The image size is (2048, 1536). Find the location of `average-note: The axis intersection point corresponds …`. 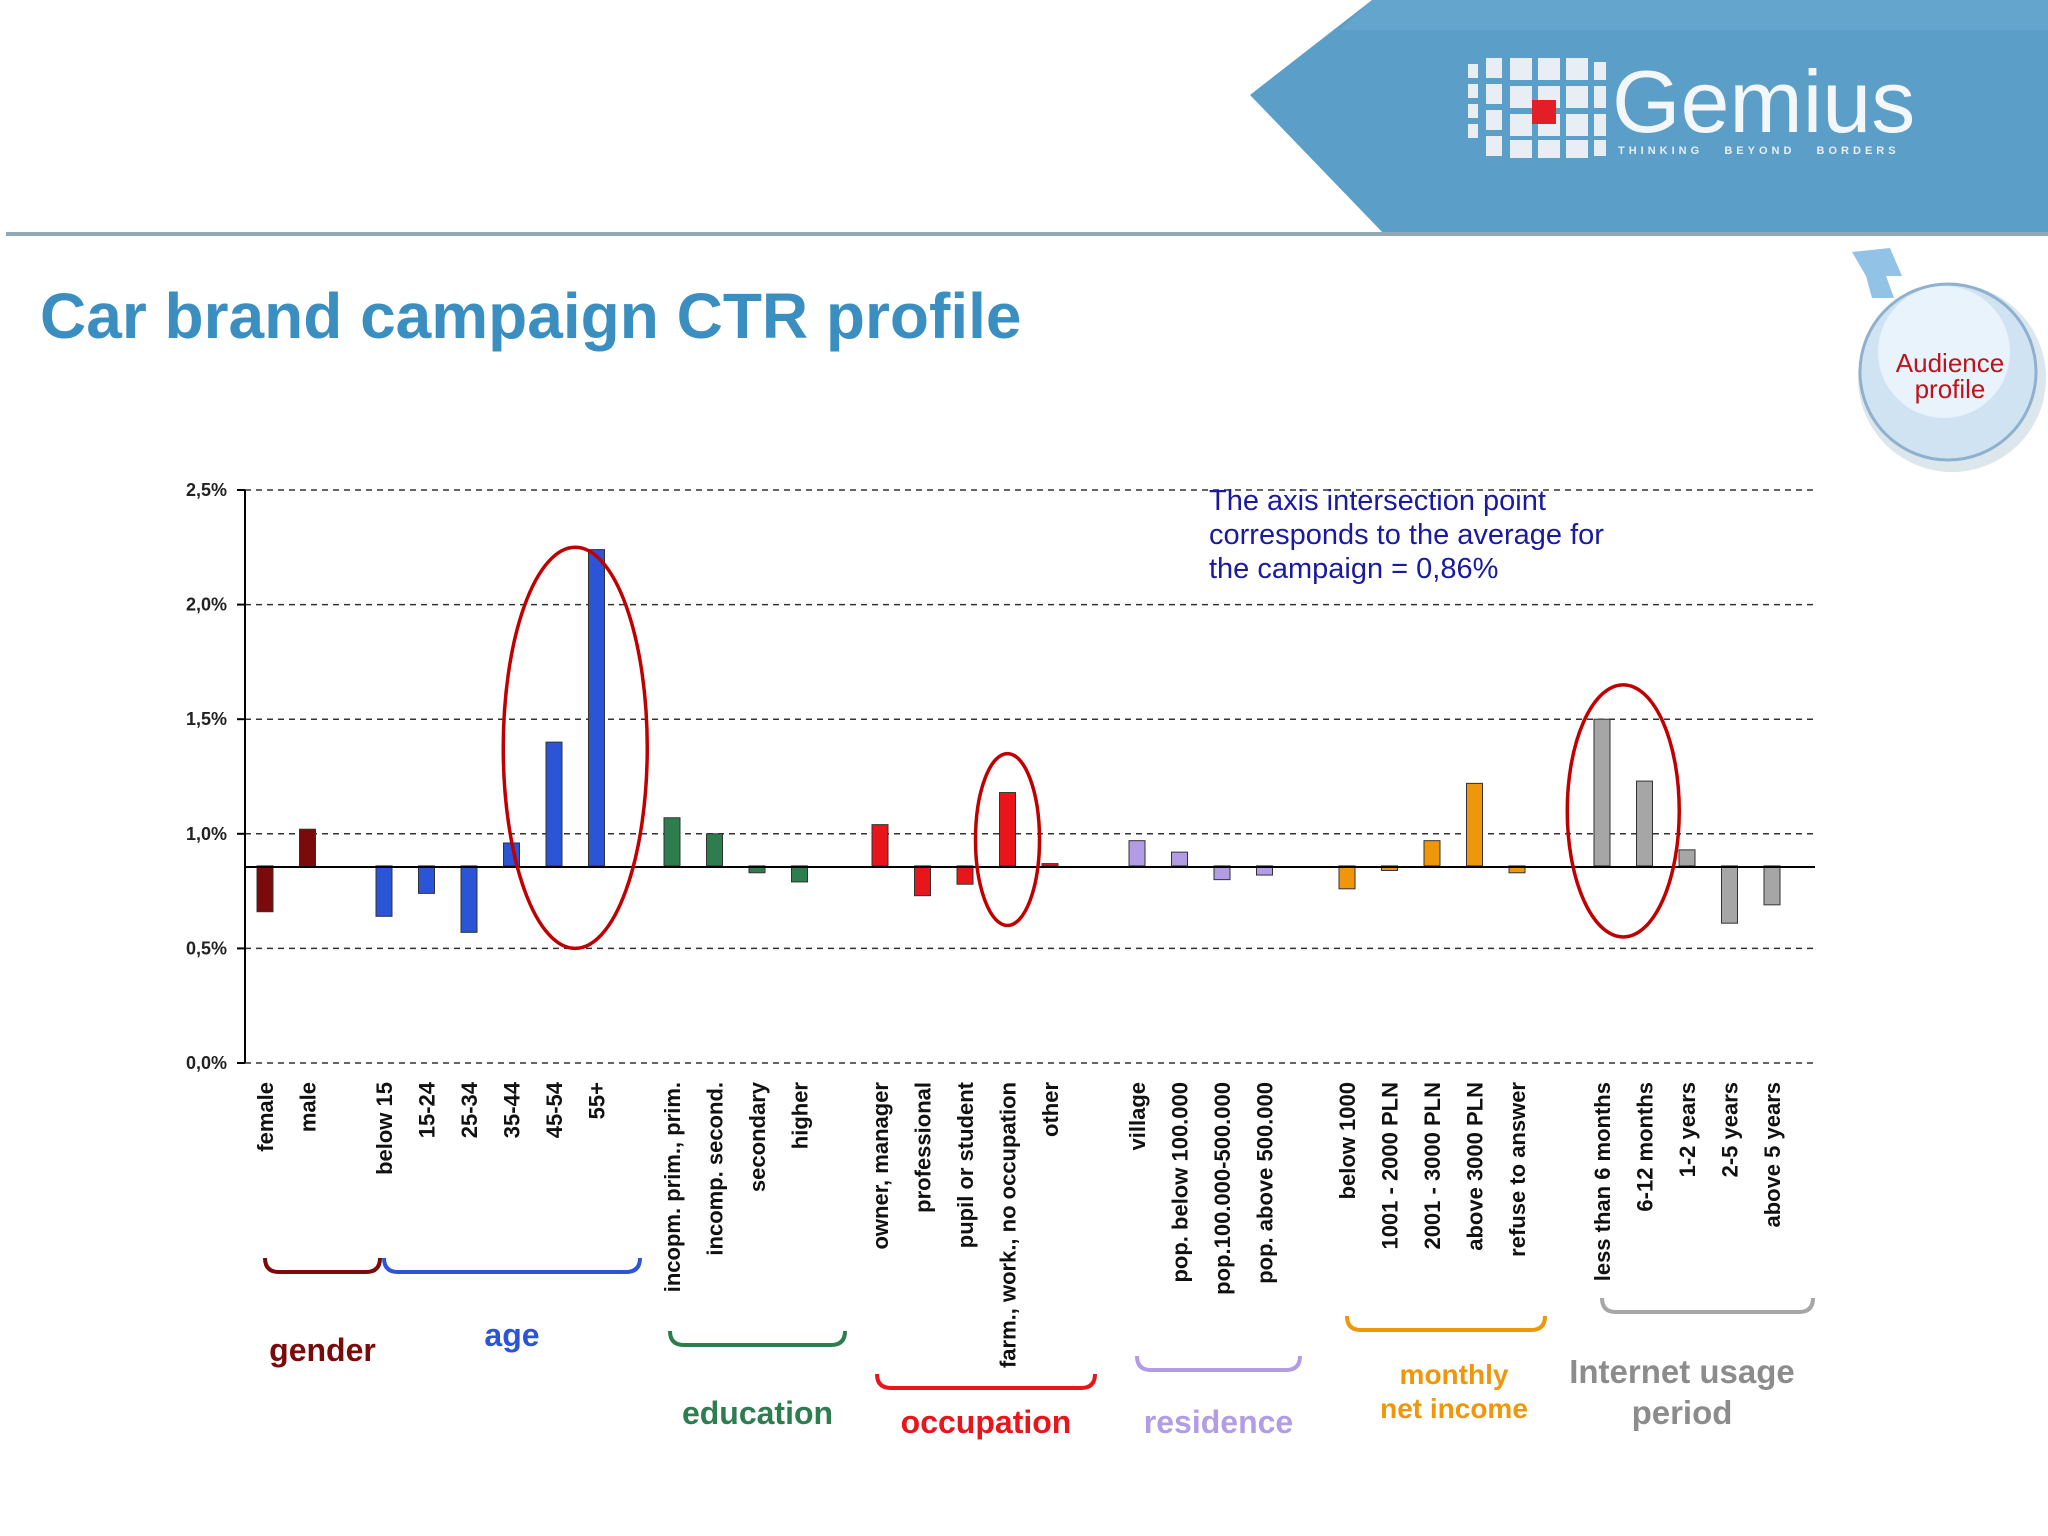

average-note: The axis intersection point corresponds … is located at coordinates (1406, 535).